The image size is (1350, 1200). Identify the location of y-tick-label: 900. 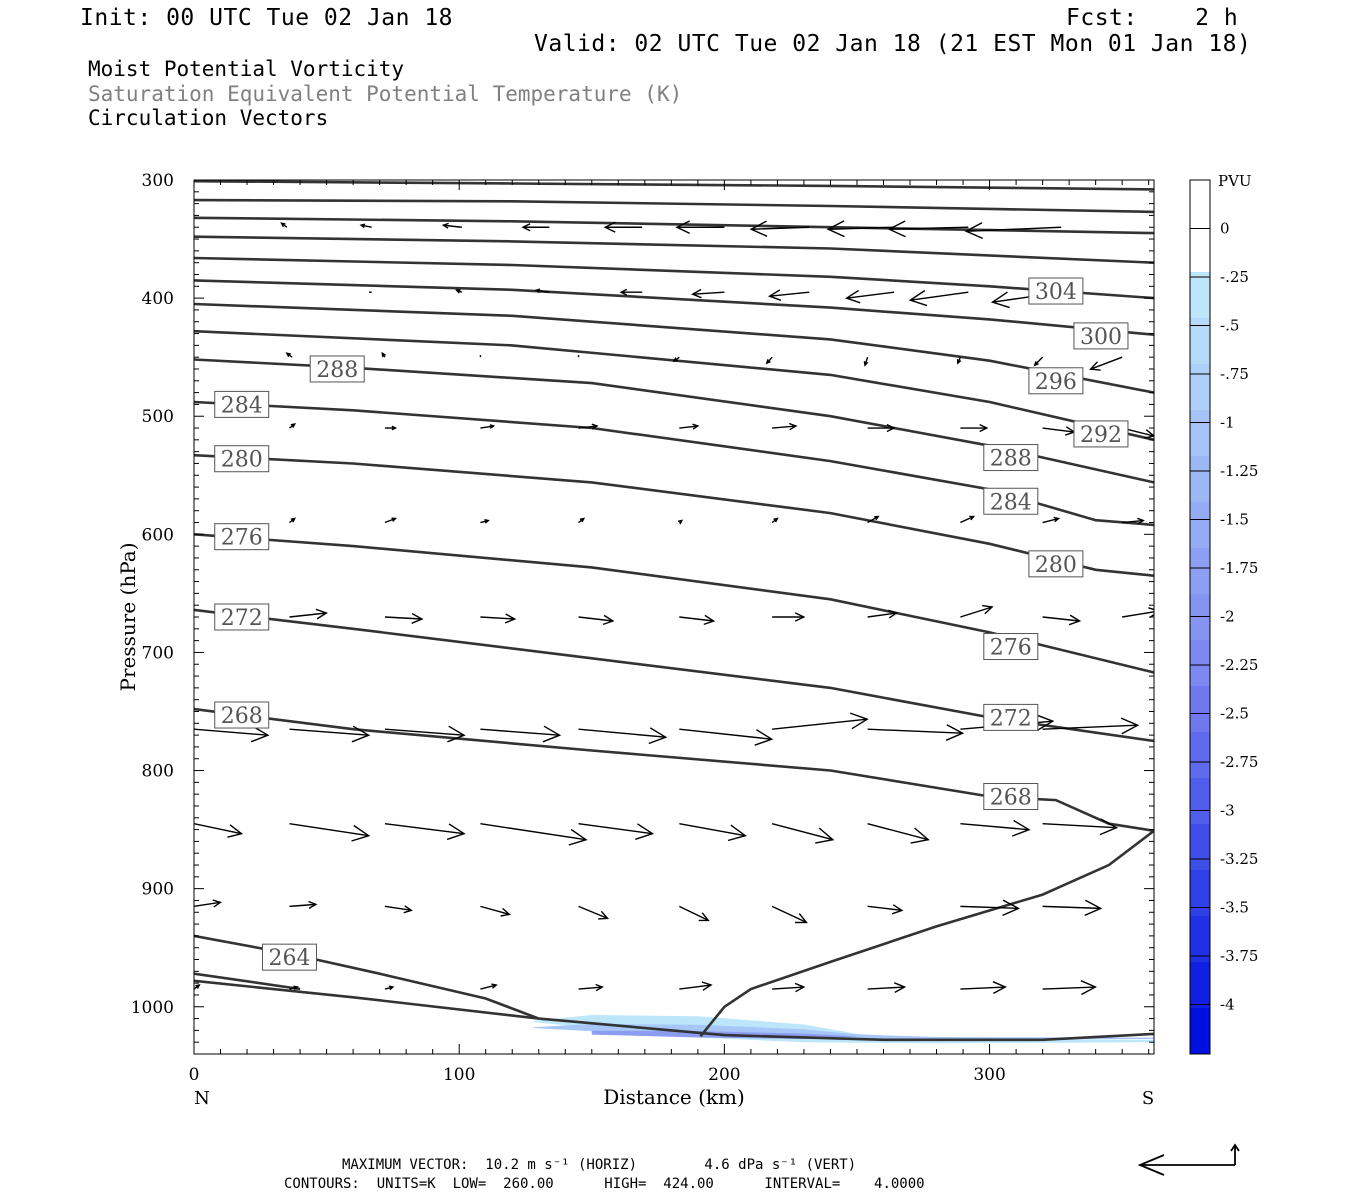
(158, 890).